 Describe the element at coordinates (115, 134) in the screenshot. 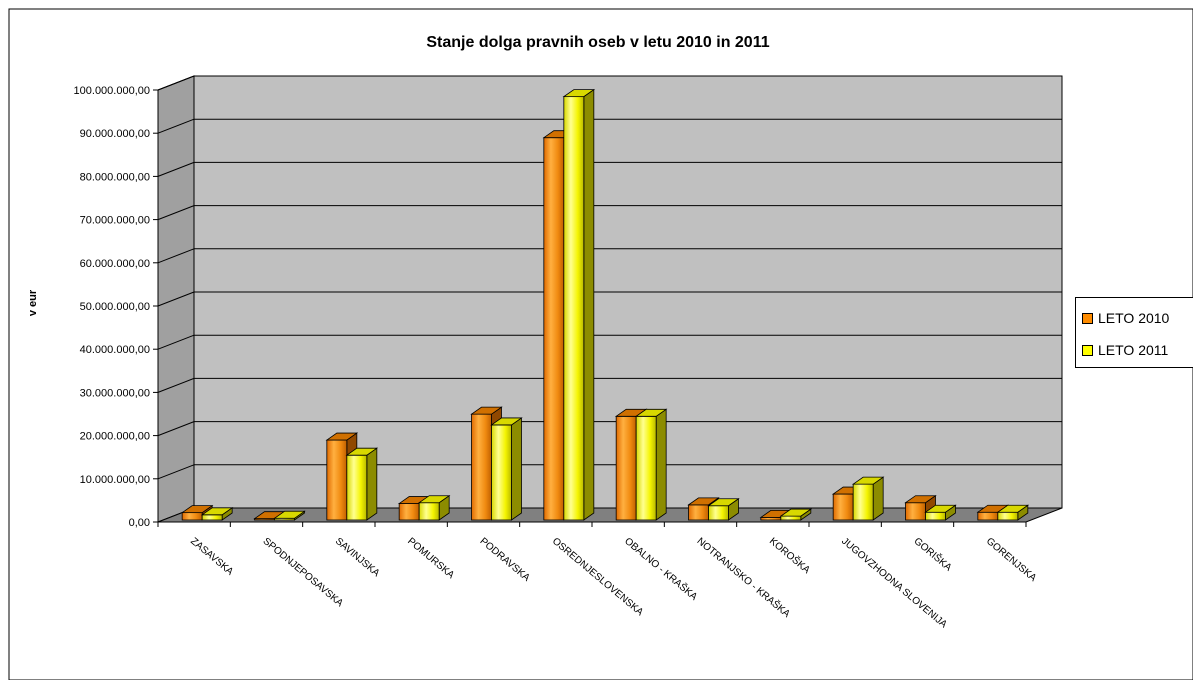

I see `y-tick-label: 90.000.000,00` at that location.